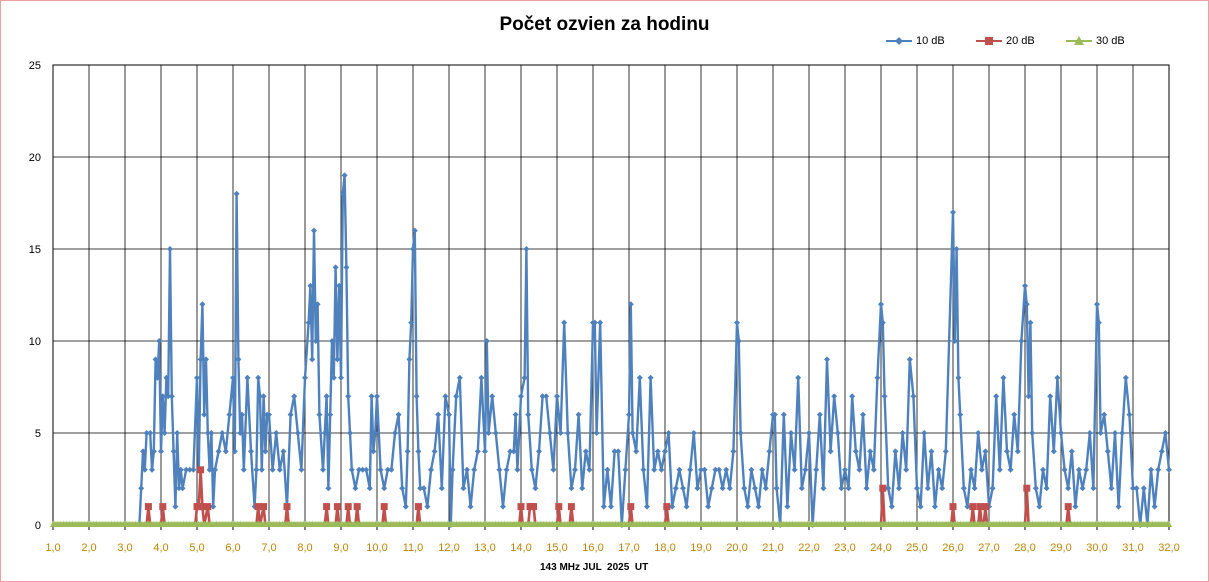 The height and width of the screenshot is (582, 1209). I want to click on x-tick-label: 32,0, so click(1168, 548).